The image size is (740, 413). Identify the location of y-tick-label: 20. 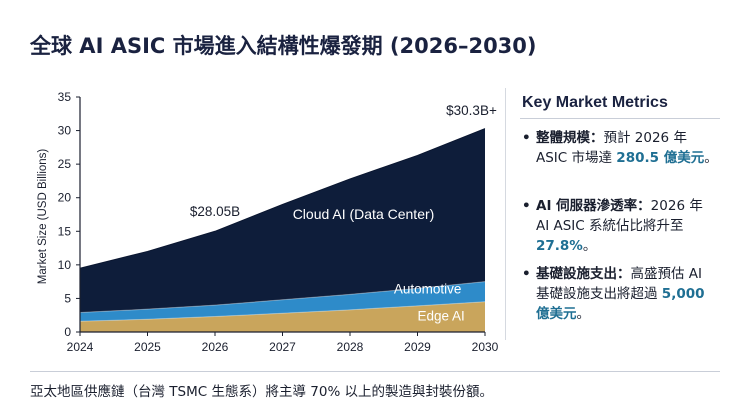
(65, 198).